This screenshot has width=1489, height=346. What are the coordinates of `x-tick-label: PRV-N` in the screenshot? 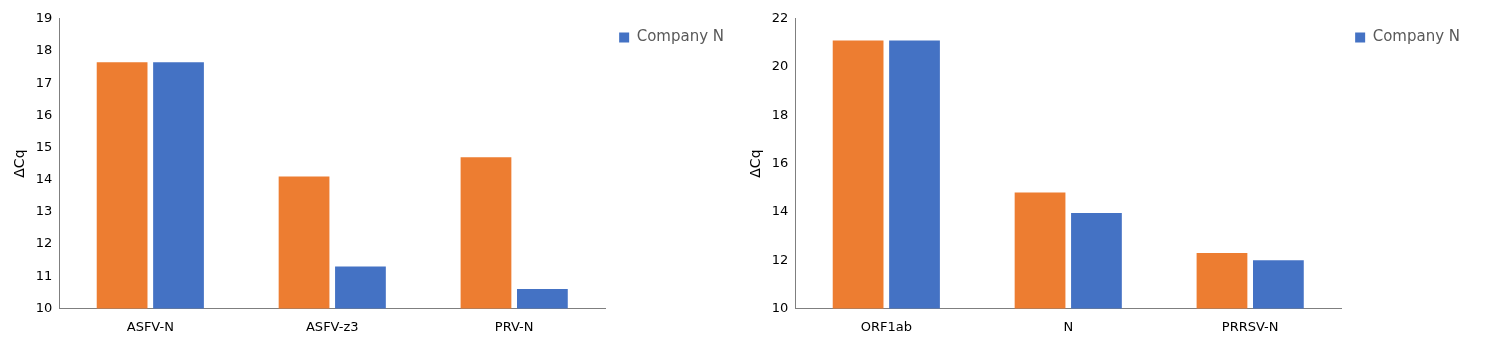 It's located at (514, 326).